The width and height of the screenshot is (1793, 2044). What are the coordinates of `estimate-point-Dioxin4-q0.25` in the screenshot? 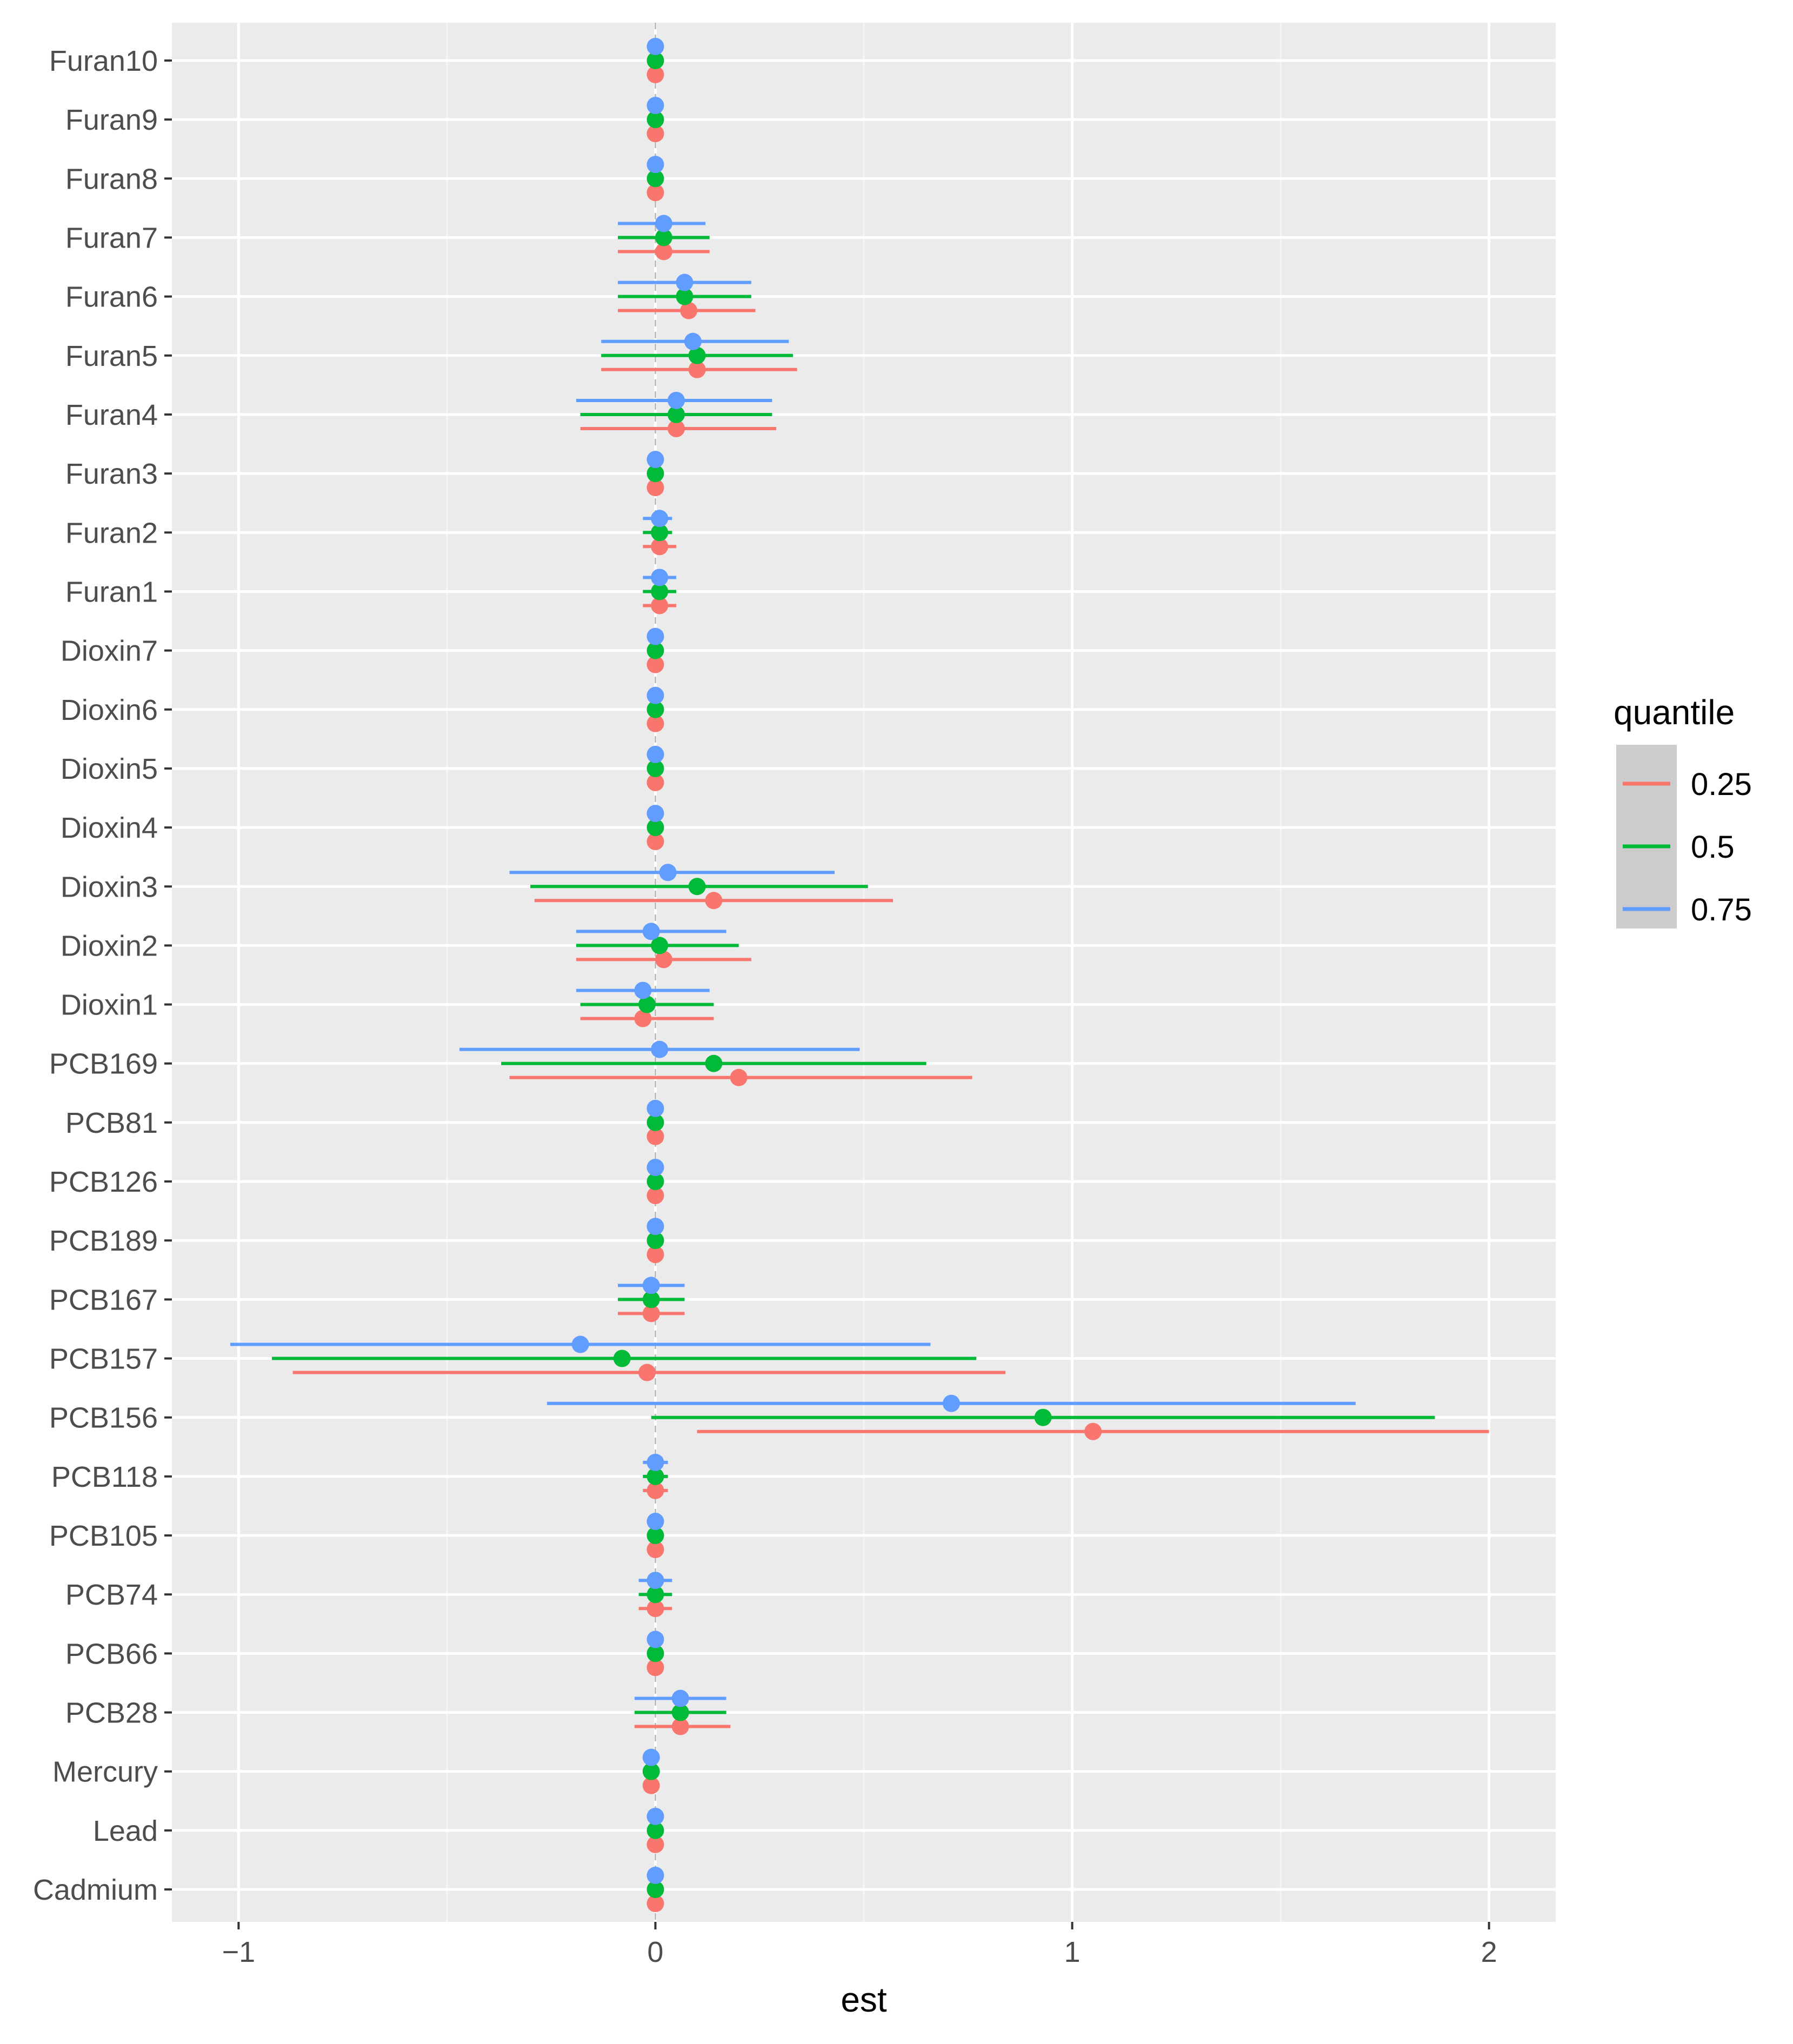 It's located at (655, 842).